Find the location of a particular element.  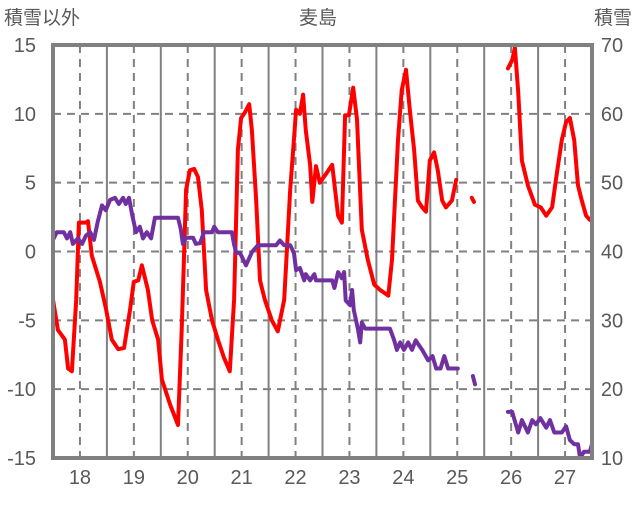

y-left-tick-label: 5 is located at coordinates (30, 184).